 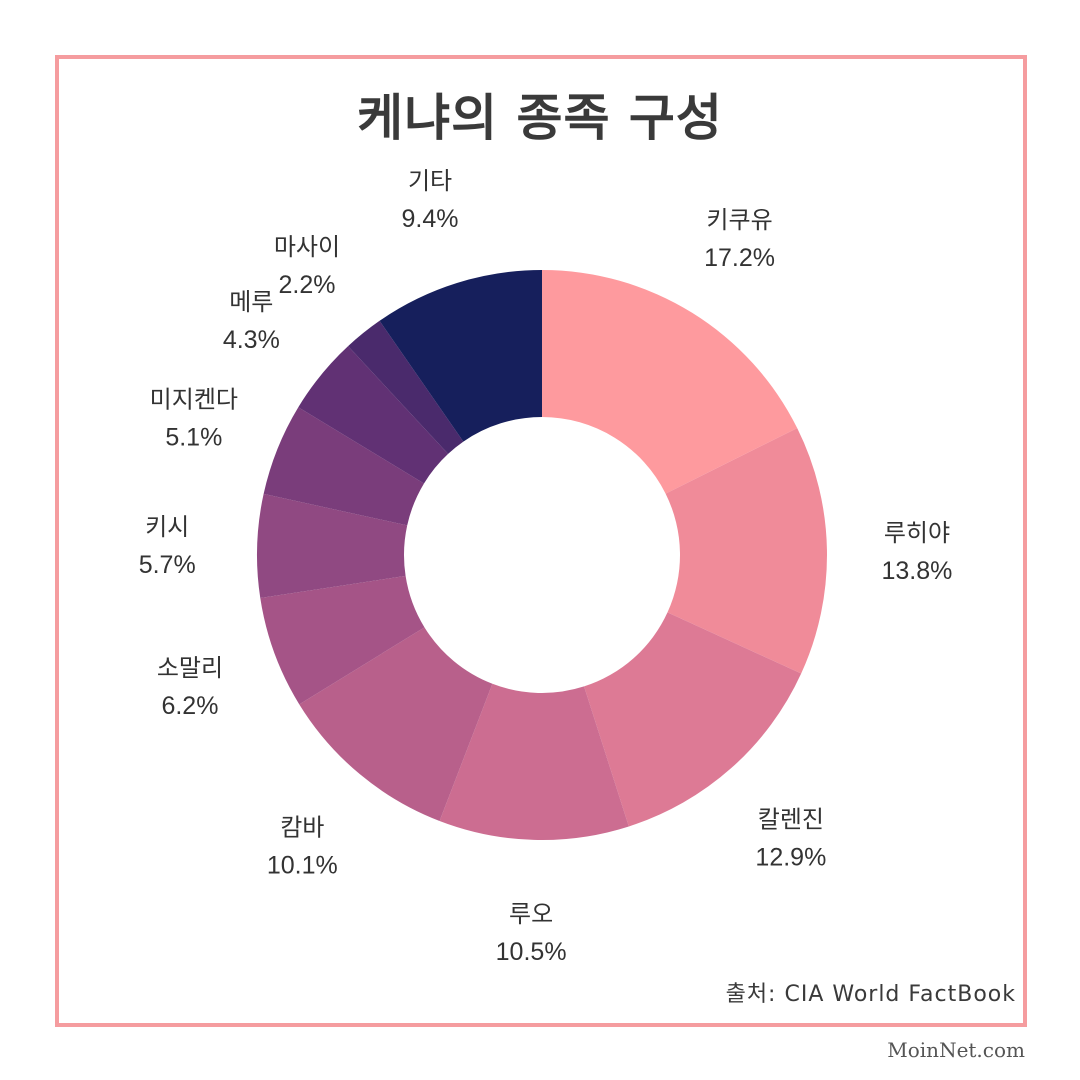 What do you see at coordinates (917, 571) in the screenshot?
I see `slice-value-1: 13.8%` at bounding box center [917, 571].